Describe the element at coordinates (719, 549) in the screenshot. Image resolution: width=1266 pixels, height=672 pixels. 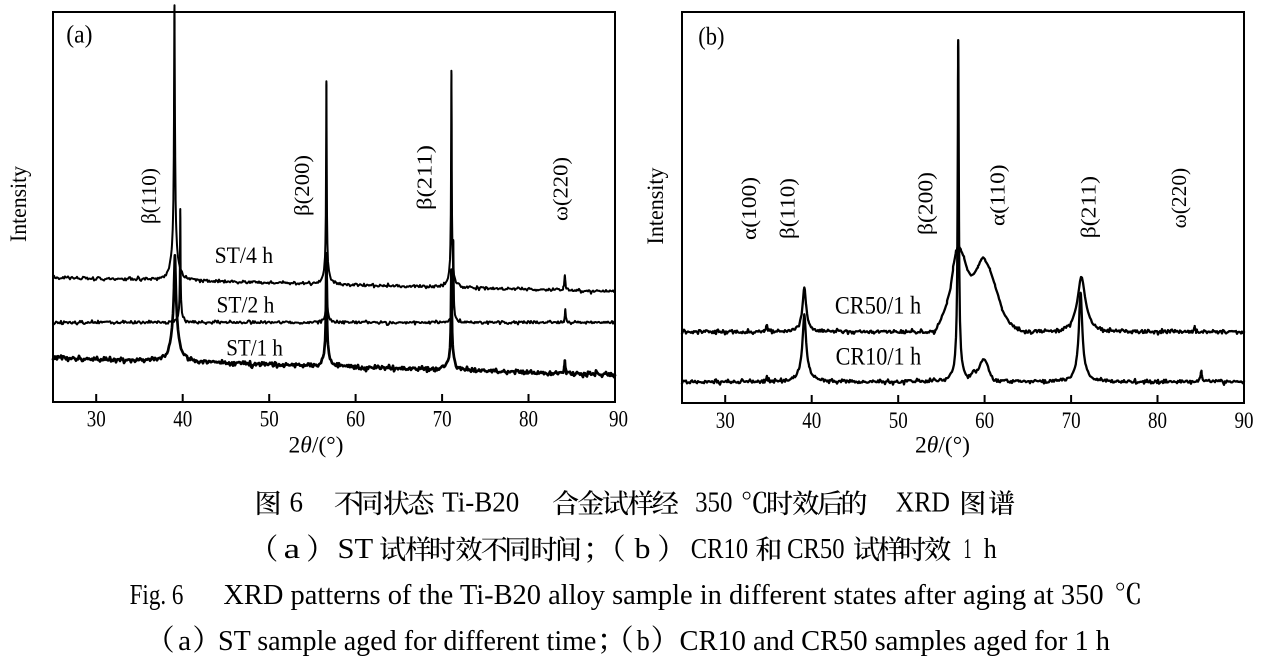
I see `svg-text: CR10` at that location.